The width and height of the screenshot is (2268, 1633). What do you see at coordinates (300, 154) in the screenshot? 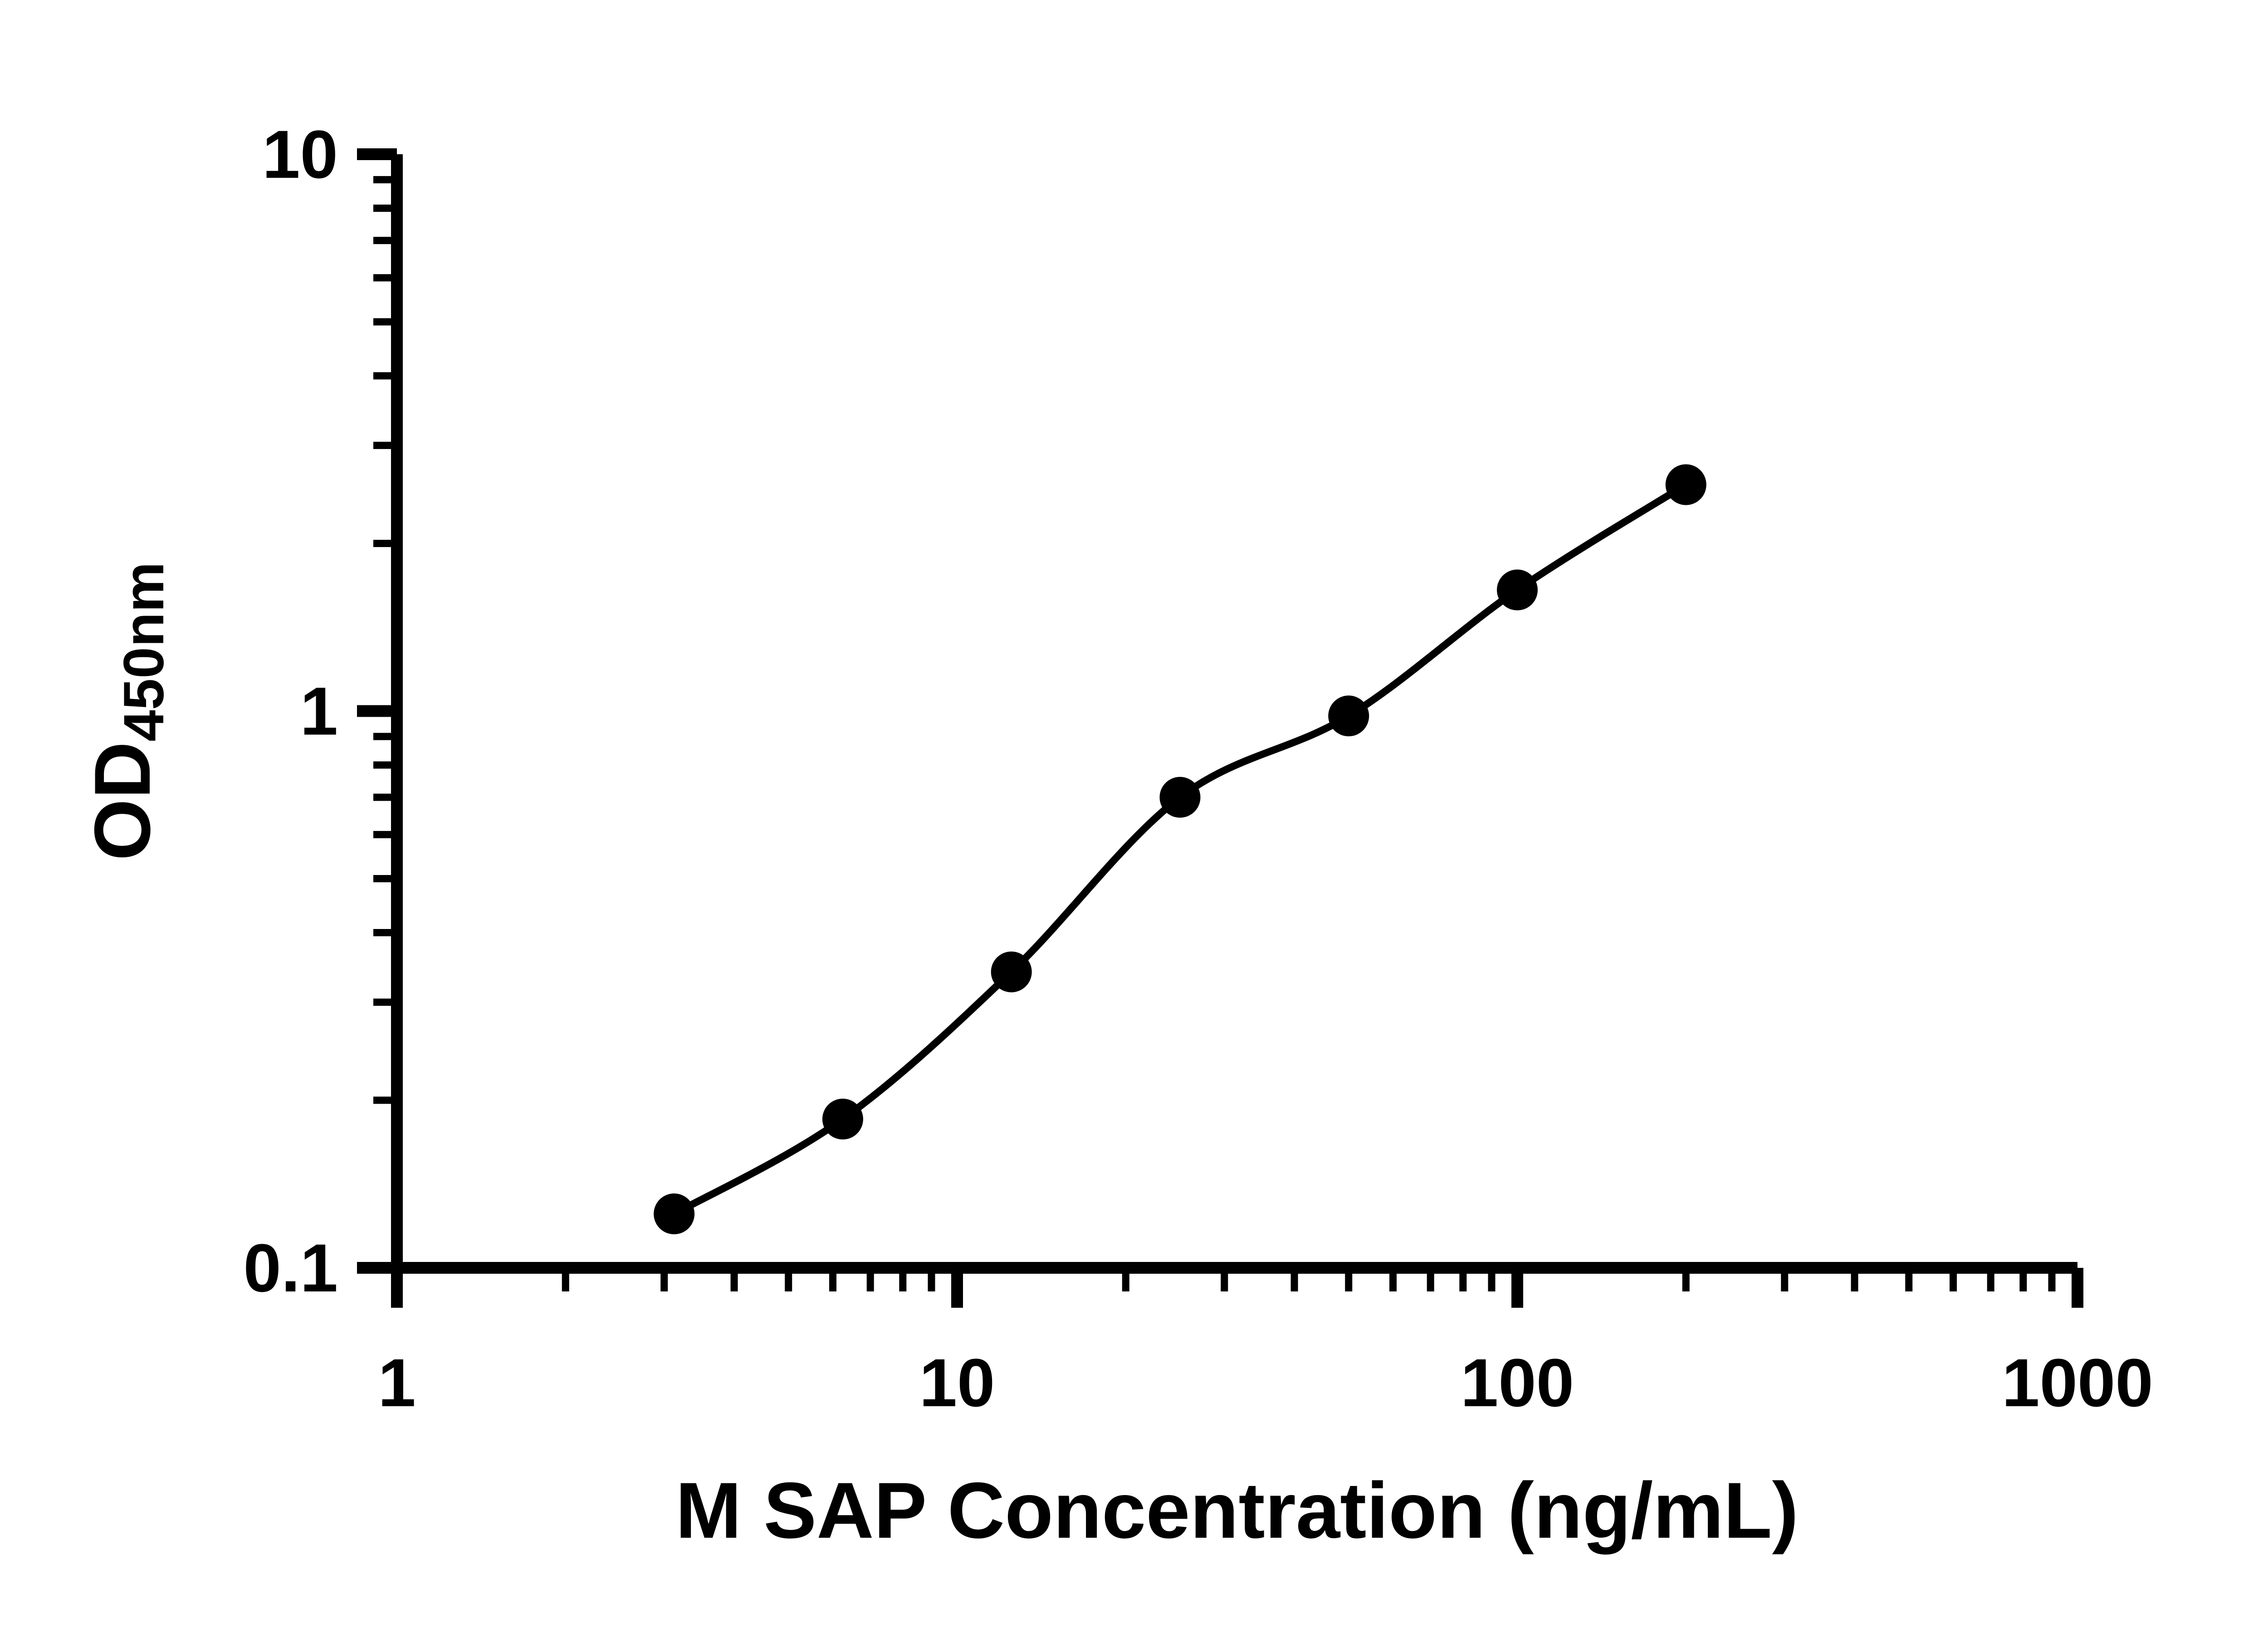
I see `y-tick-label: 10` at bounding box center [300, 154].